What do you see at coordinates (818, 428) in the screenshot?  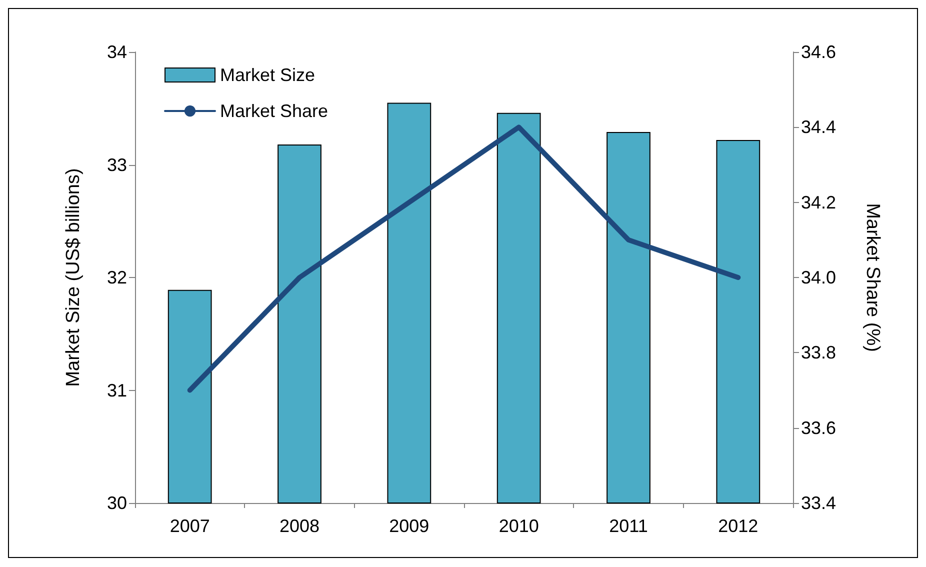 I see `y2-tick-label: 33.6` at bounding box center [818, 428].